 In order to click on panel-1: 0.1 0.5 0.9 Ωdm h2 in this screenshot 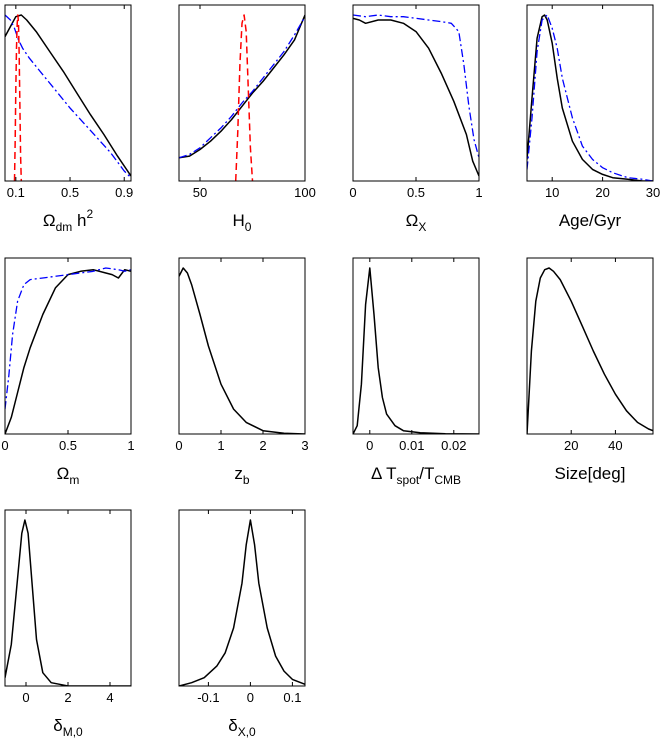, I will do `click(68, 119)`.